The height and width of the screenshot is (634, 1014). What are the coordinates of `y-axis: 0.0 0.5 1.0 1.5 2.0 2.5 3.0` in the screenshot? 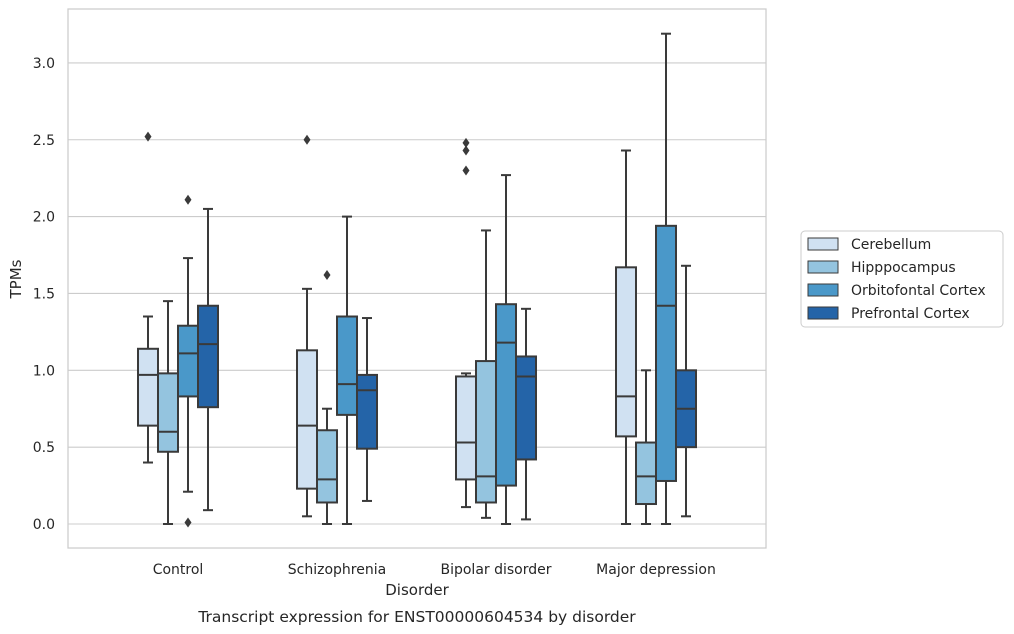 It's located at (44, 294).